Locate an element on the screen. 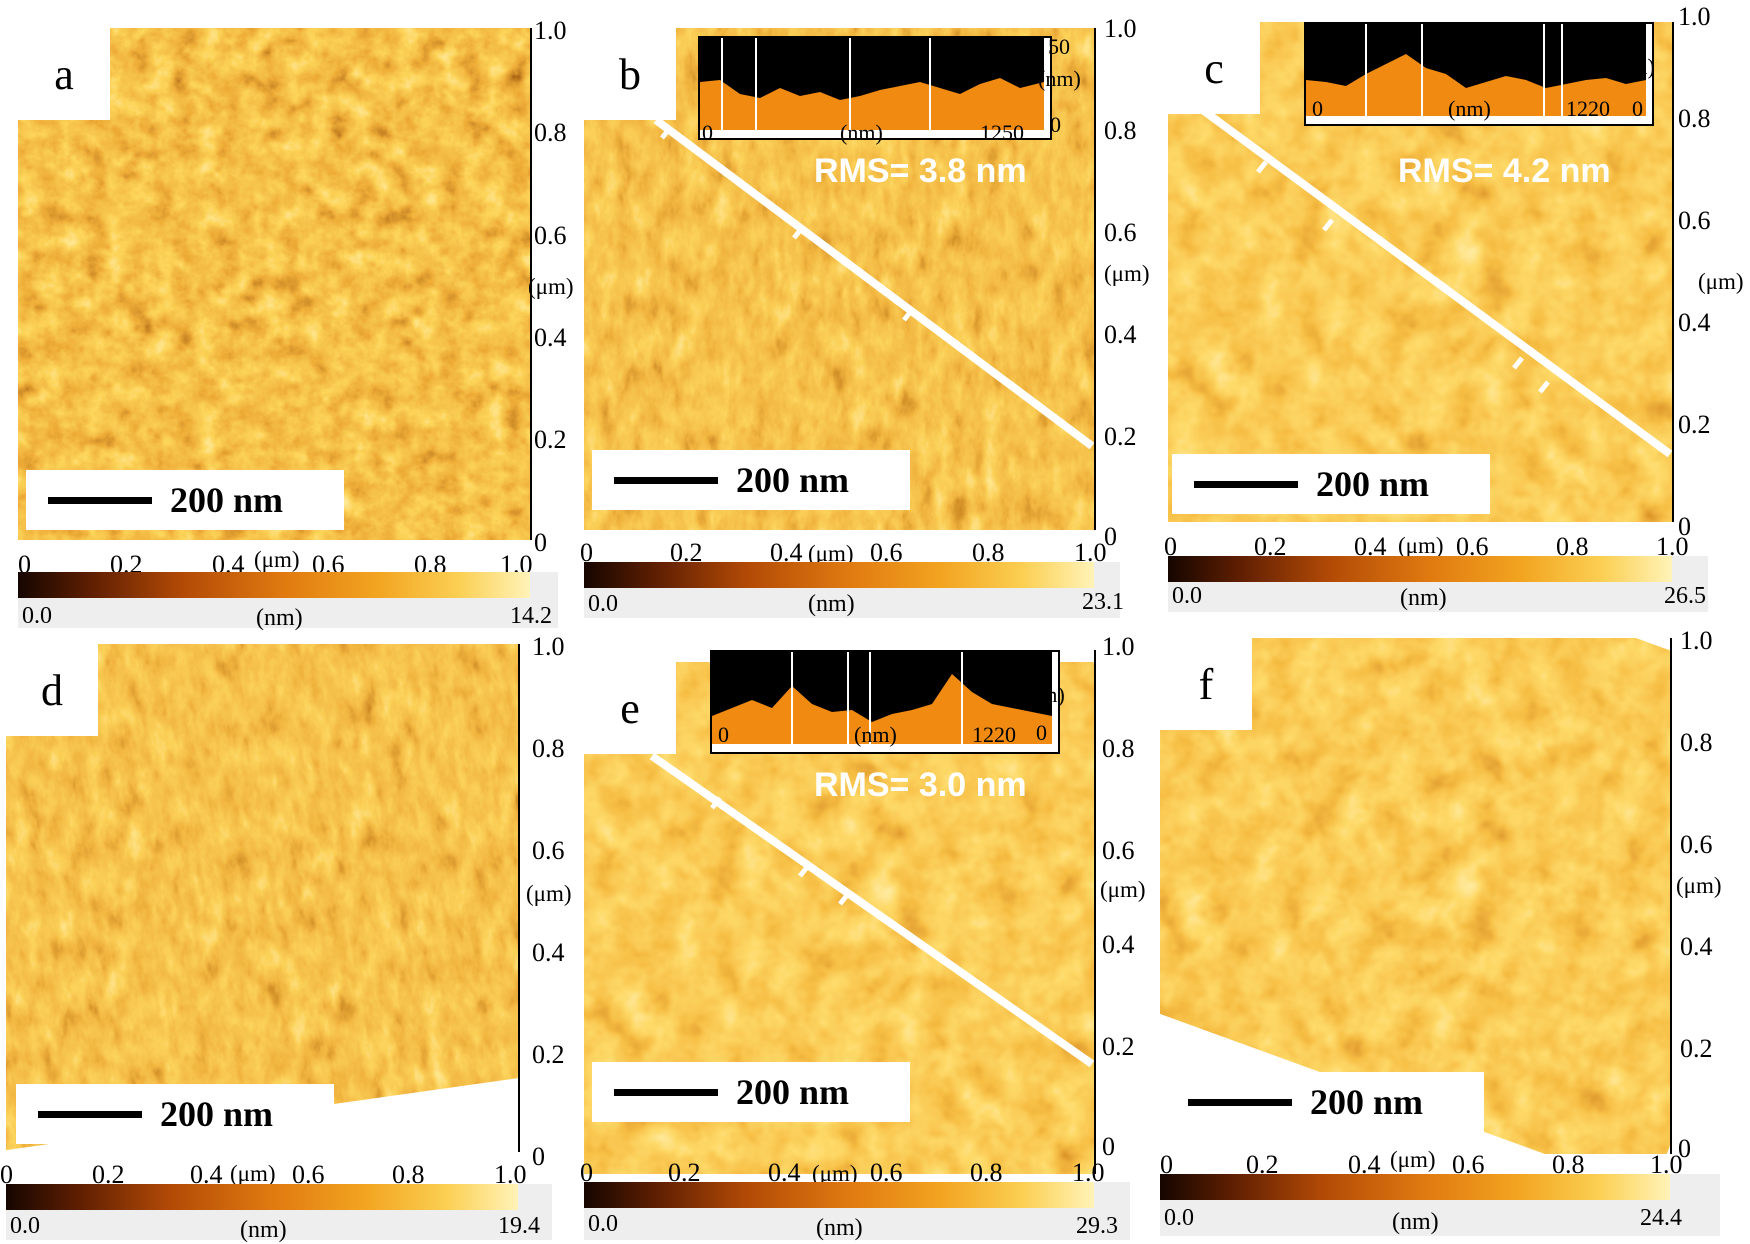  rms-label: RMS= 4.2 nm is located at coordinates (1504, 171).